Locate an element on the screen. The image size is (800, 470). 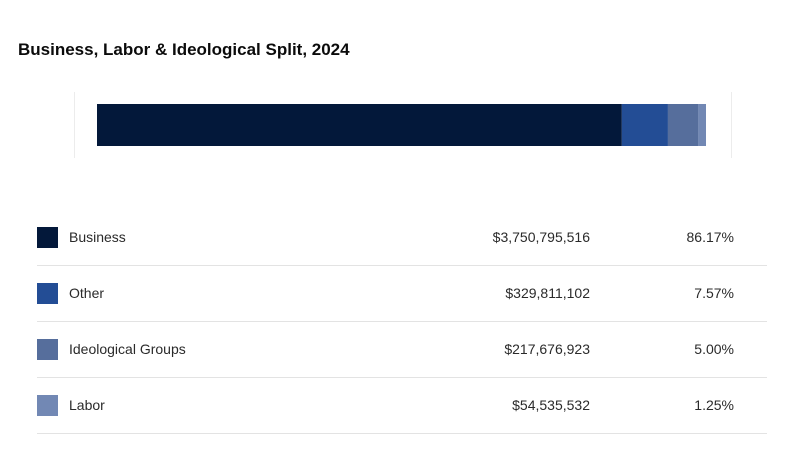
bar-segment-ideological-groups is located at coordinates (683, 125).